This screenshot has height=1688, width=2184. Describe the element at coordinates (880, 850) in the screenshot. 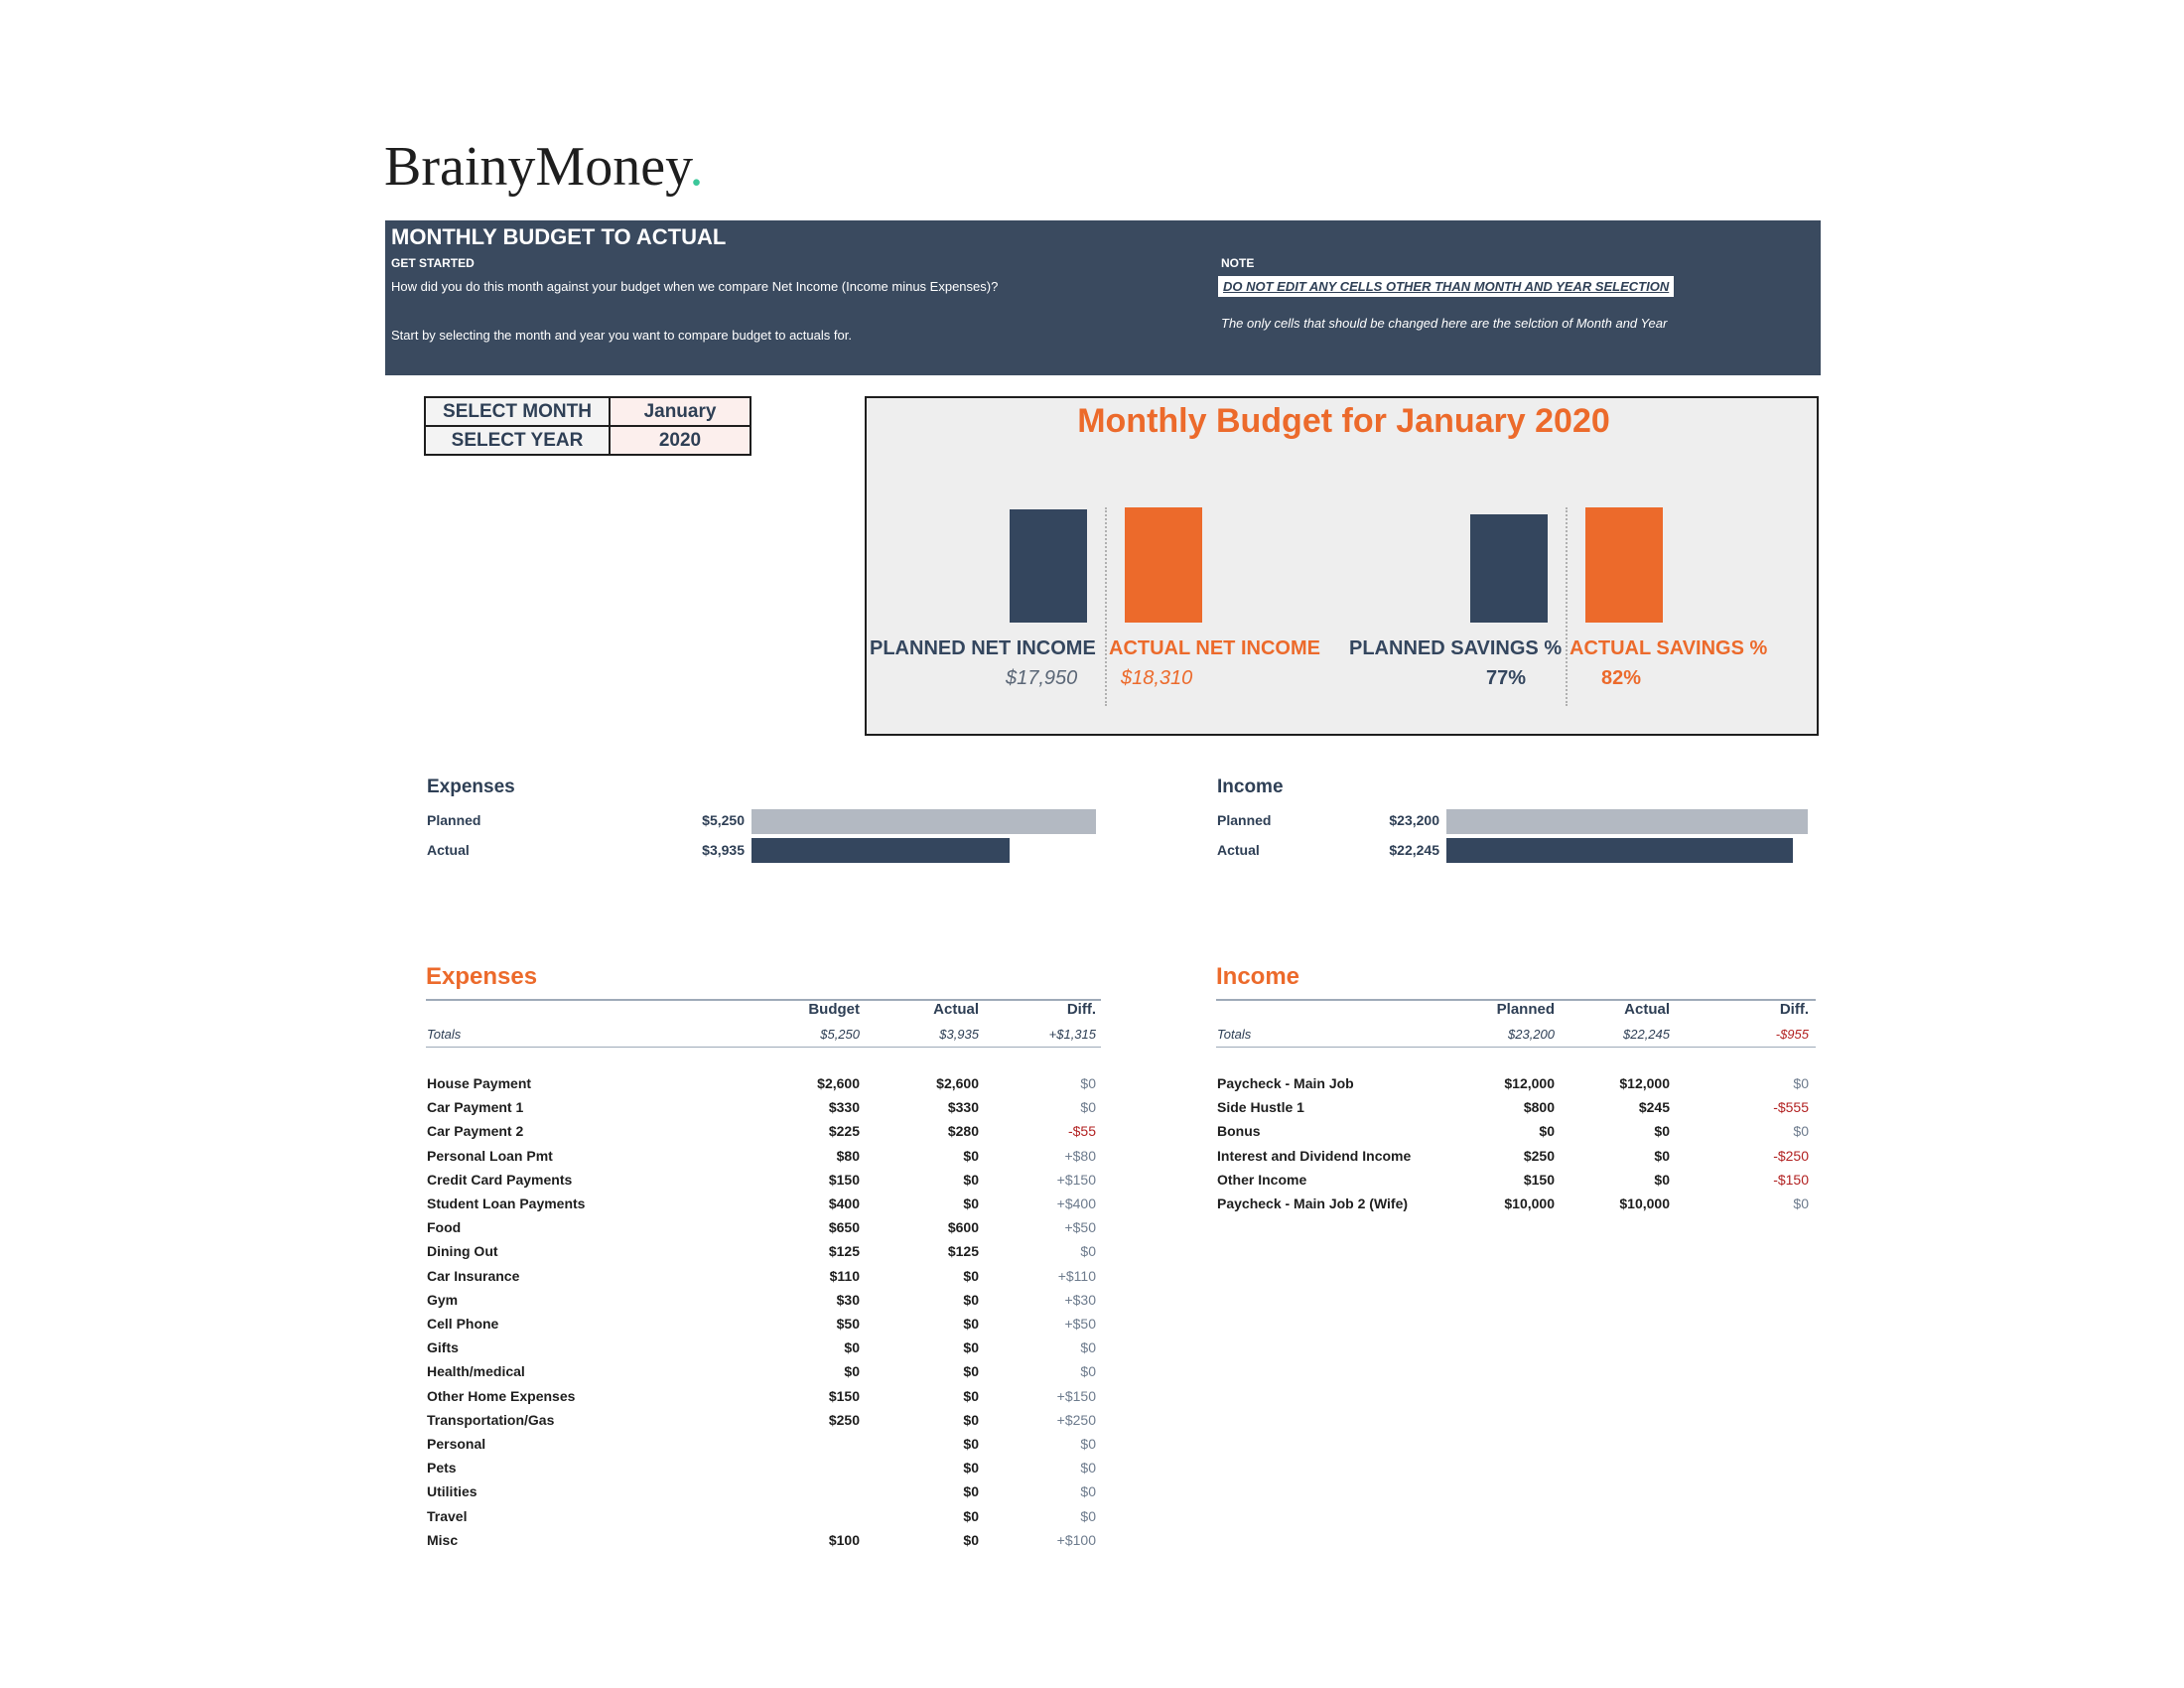

I see `expenses-actual-bar` at that location.